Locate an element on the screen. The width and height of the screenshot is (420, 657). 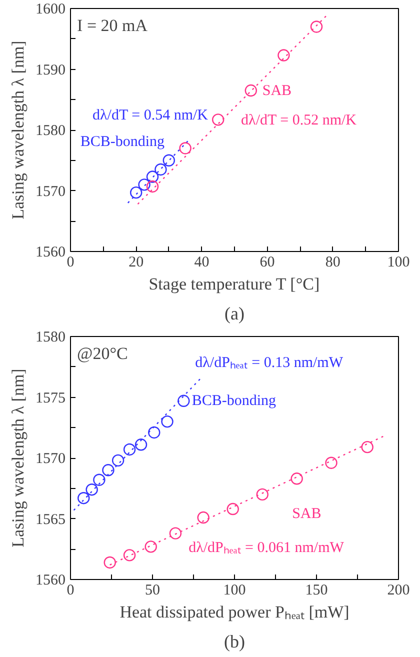
x-axis-title: Heat dissipated power Pₕₑₐₜ [mW] is located at coordinates (235, 612).